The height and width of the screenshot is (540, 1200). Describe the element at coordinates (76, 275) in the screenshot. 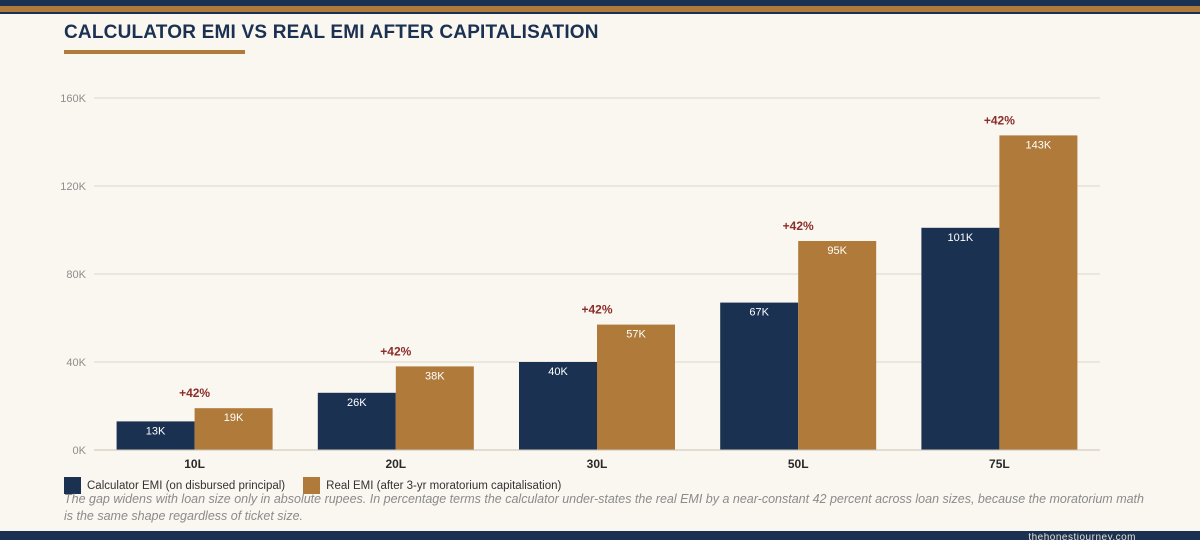

I see `y-tick-label: 80K` at that location.